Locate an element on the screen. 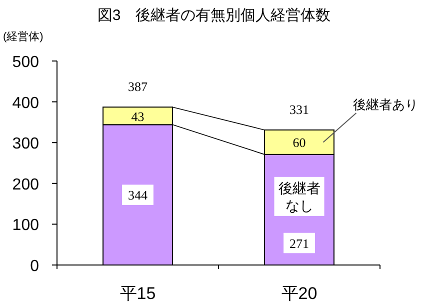 The width and height of the screenshot is (428, 307). data-label: 271 is located at coordinates (299, 243).